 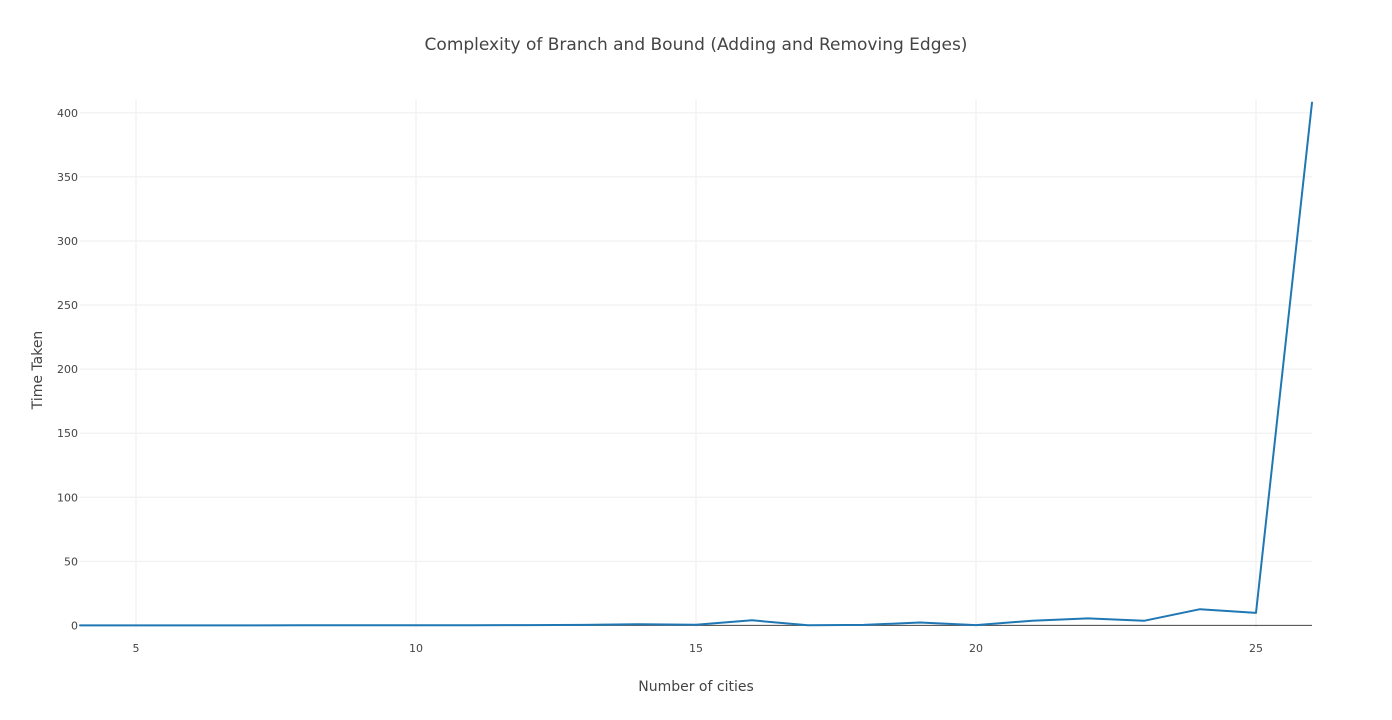 What do you see at coordinates (976, 648) in the screenshot?
I see `x-tick-label: 20` at bounding box center [976, 648].